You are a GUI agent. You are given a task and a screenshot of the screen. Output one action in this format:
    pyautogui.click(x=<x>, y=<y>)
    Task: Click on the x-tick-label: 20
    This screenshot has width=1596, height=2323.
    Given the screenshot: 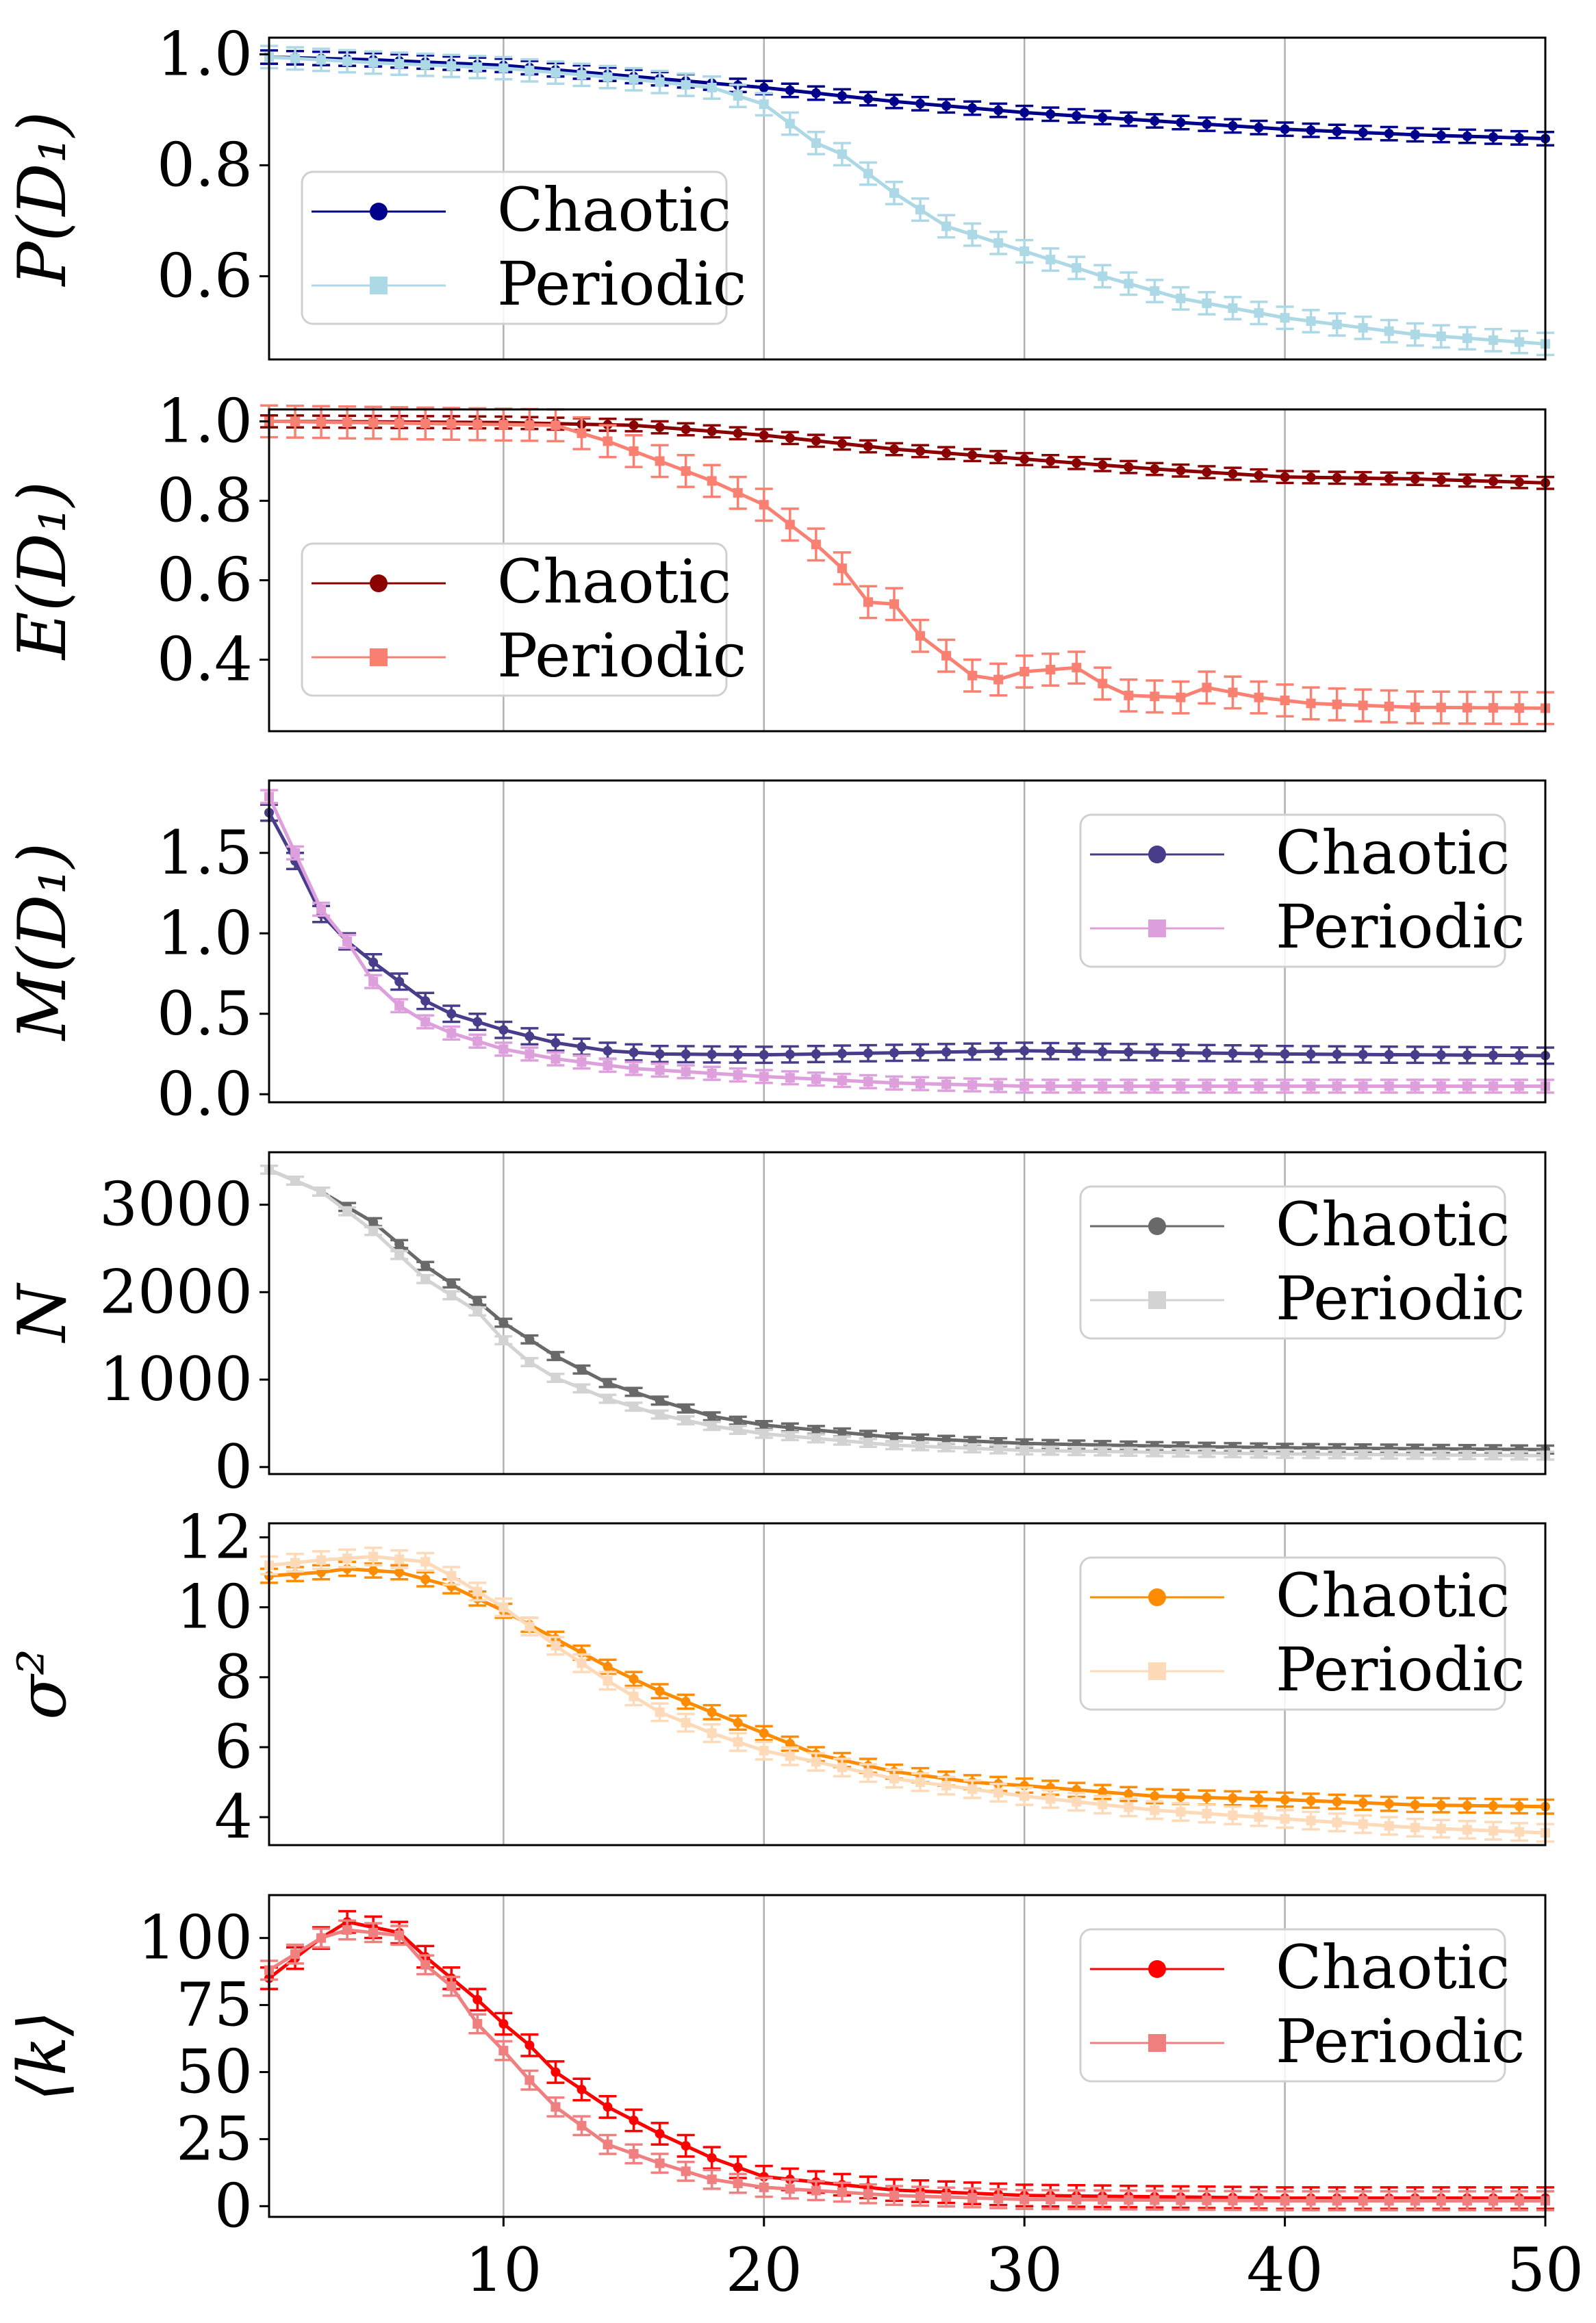 What is the action you would take?
    pyautogui.click(x=764, y=2270)
    